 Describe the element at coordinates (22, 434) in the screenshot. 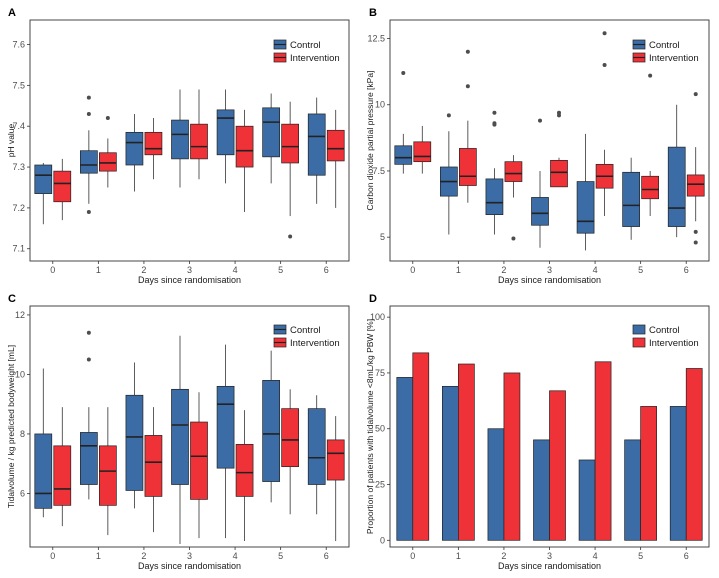

I see `y-tick-label: 8` at that location.